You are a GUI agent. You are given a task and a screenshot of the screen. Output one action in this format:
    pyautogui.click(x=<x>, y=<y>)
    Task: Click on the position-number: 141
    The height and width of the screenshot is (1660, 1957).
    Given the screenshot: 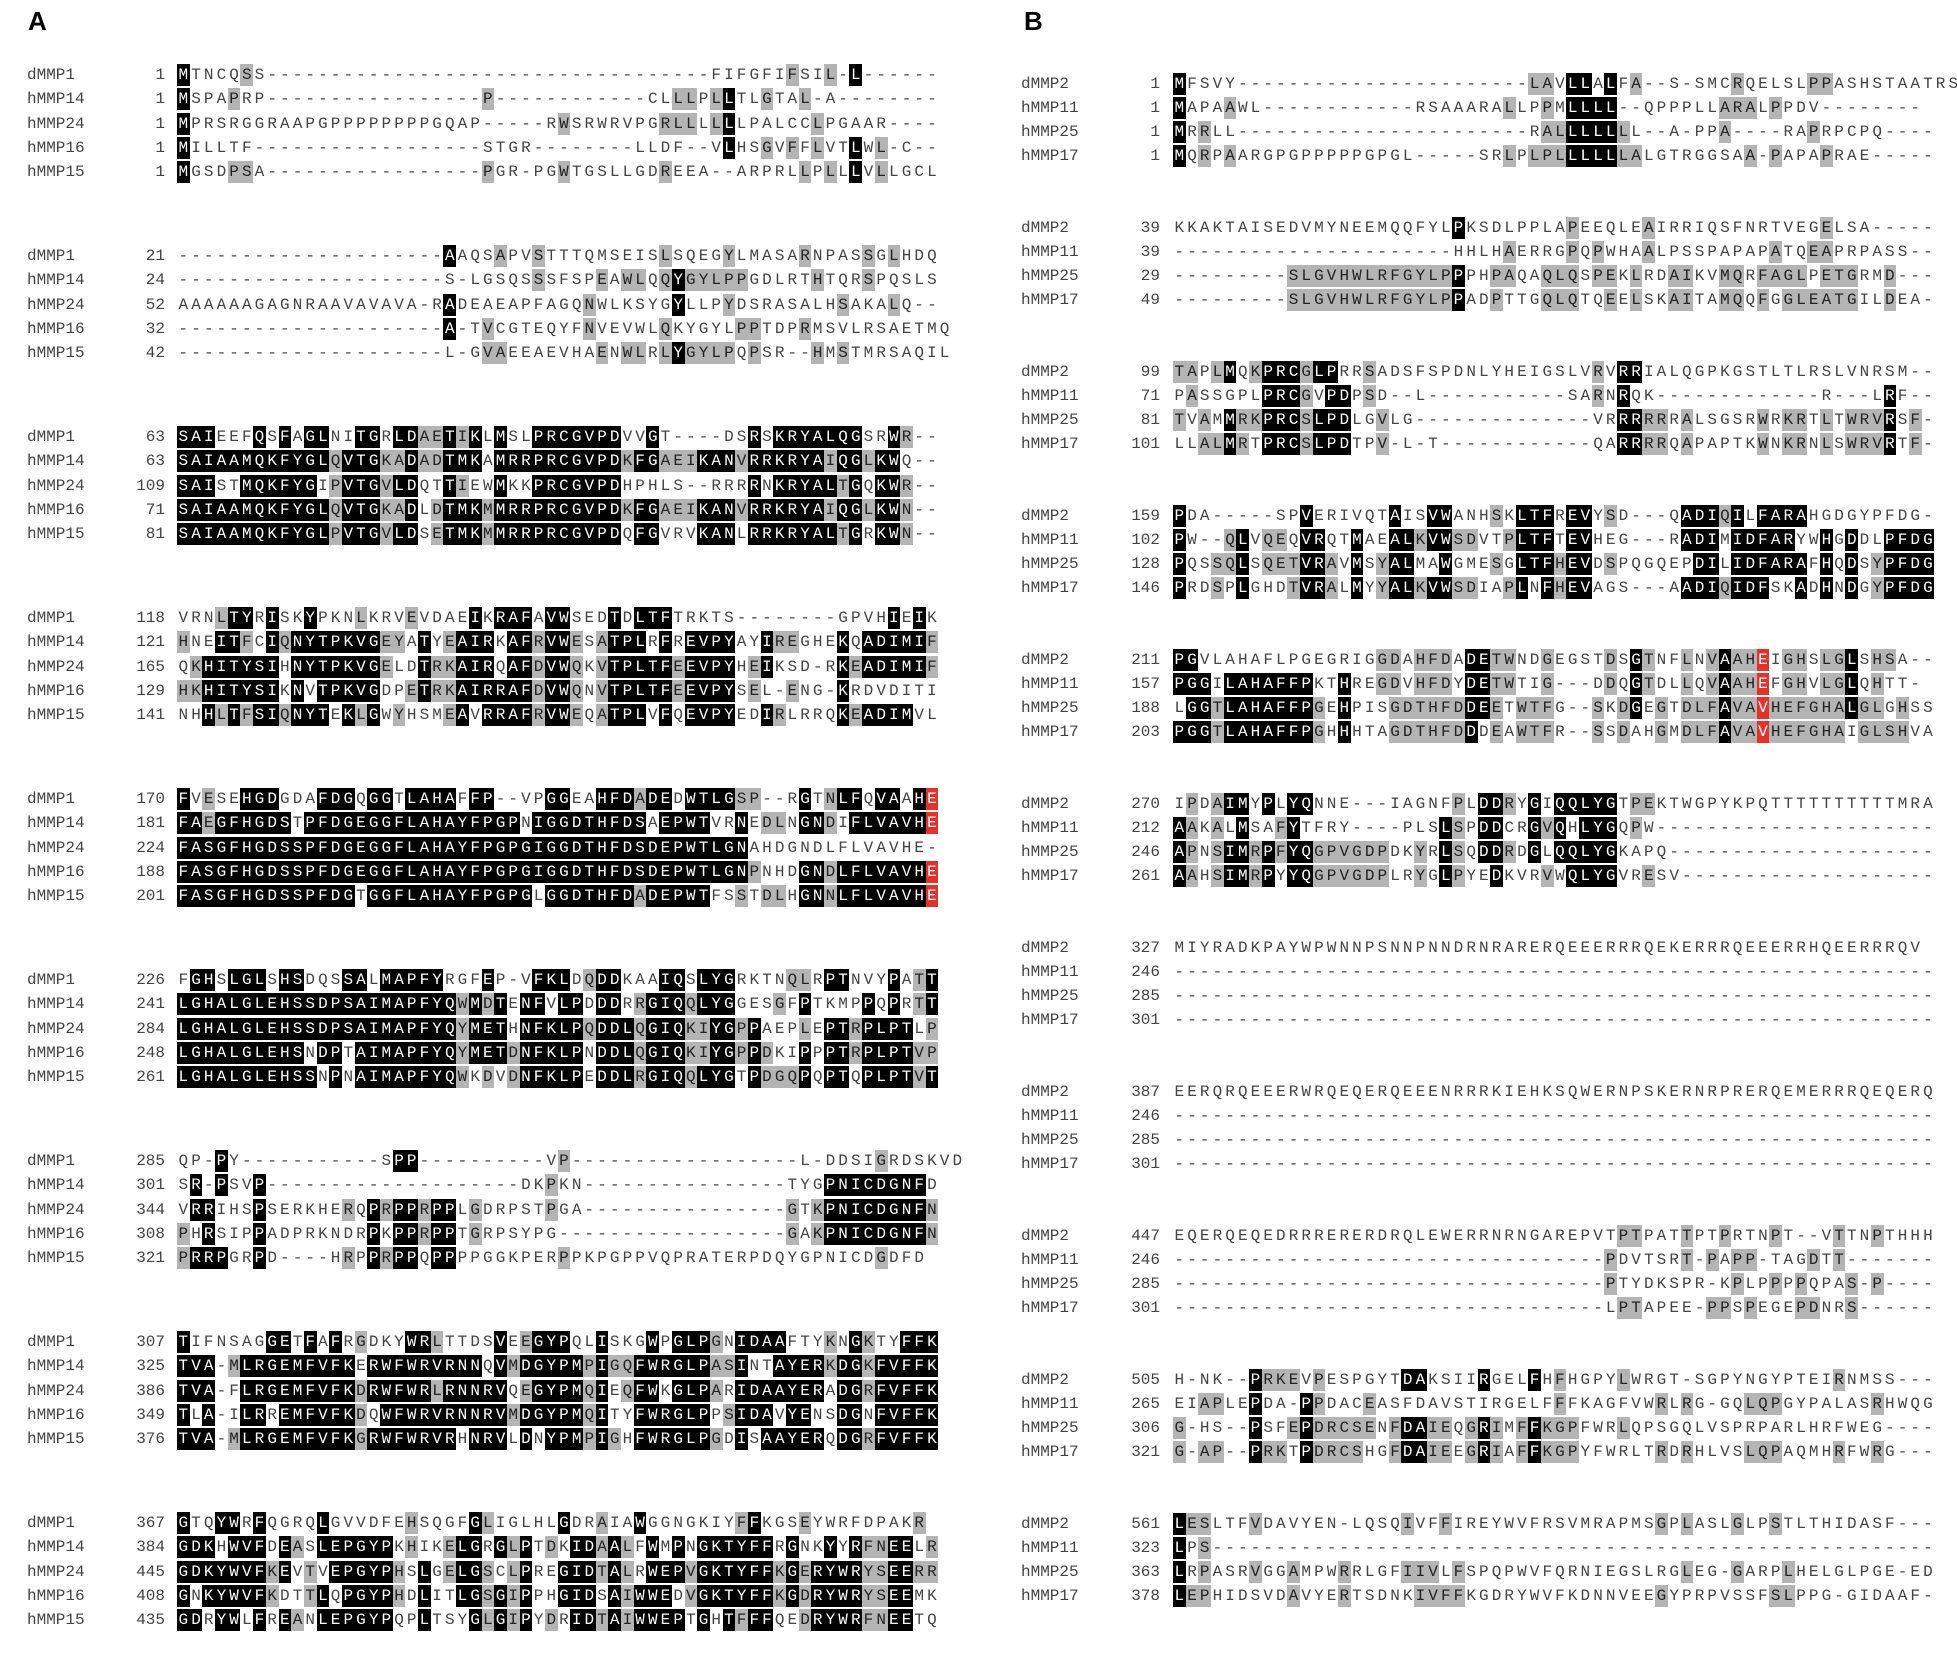 What is the action you would take?
    pyautogui.click(x=150, y=715)
    